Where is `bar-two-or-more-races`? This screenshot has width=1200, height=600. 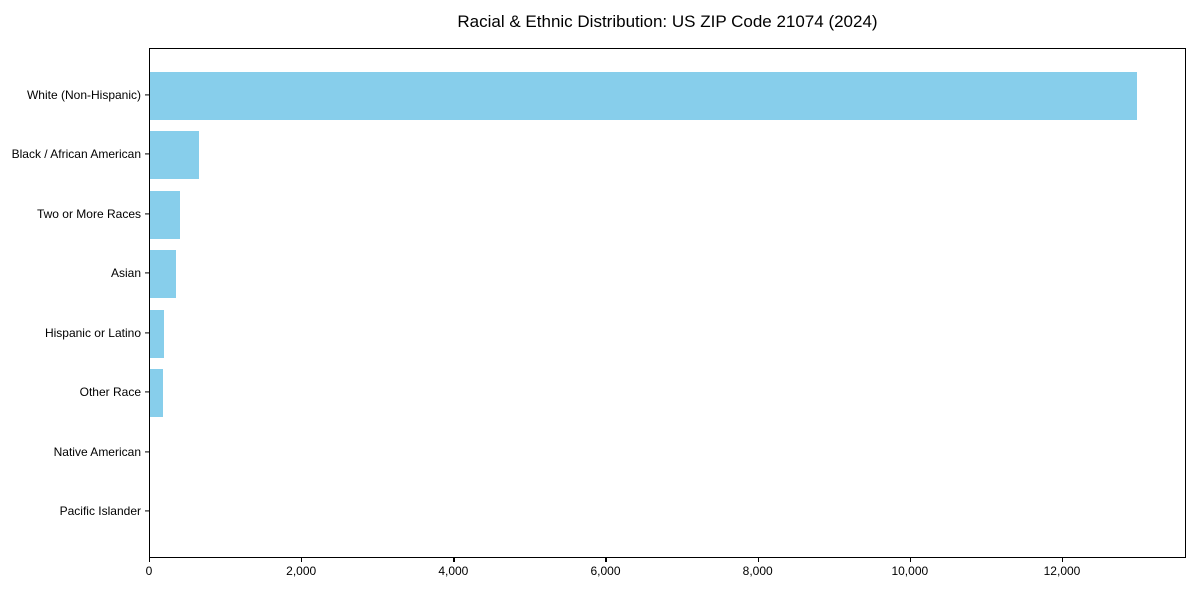
bar-two-or-more-races is located at coordinates (165, 214).